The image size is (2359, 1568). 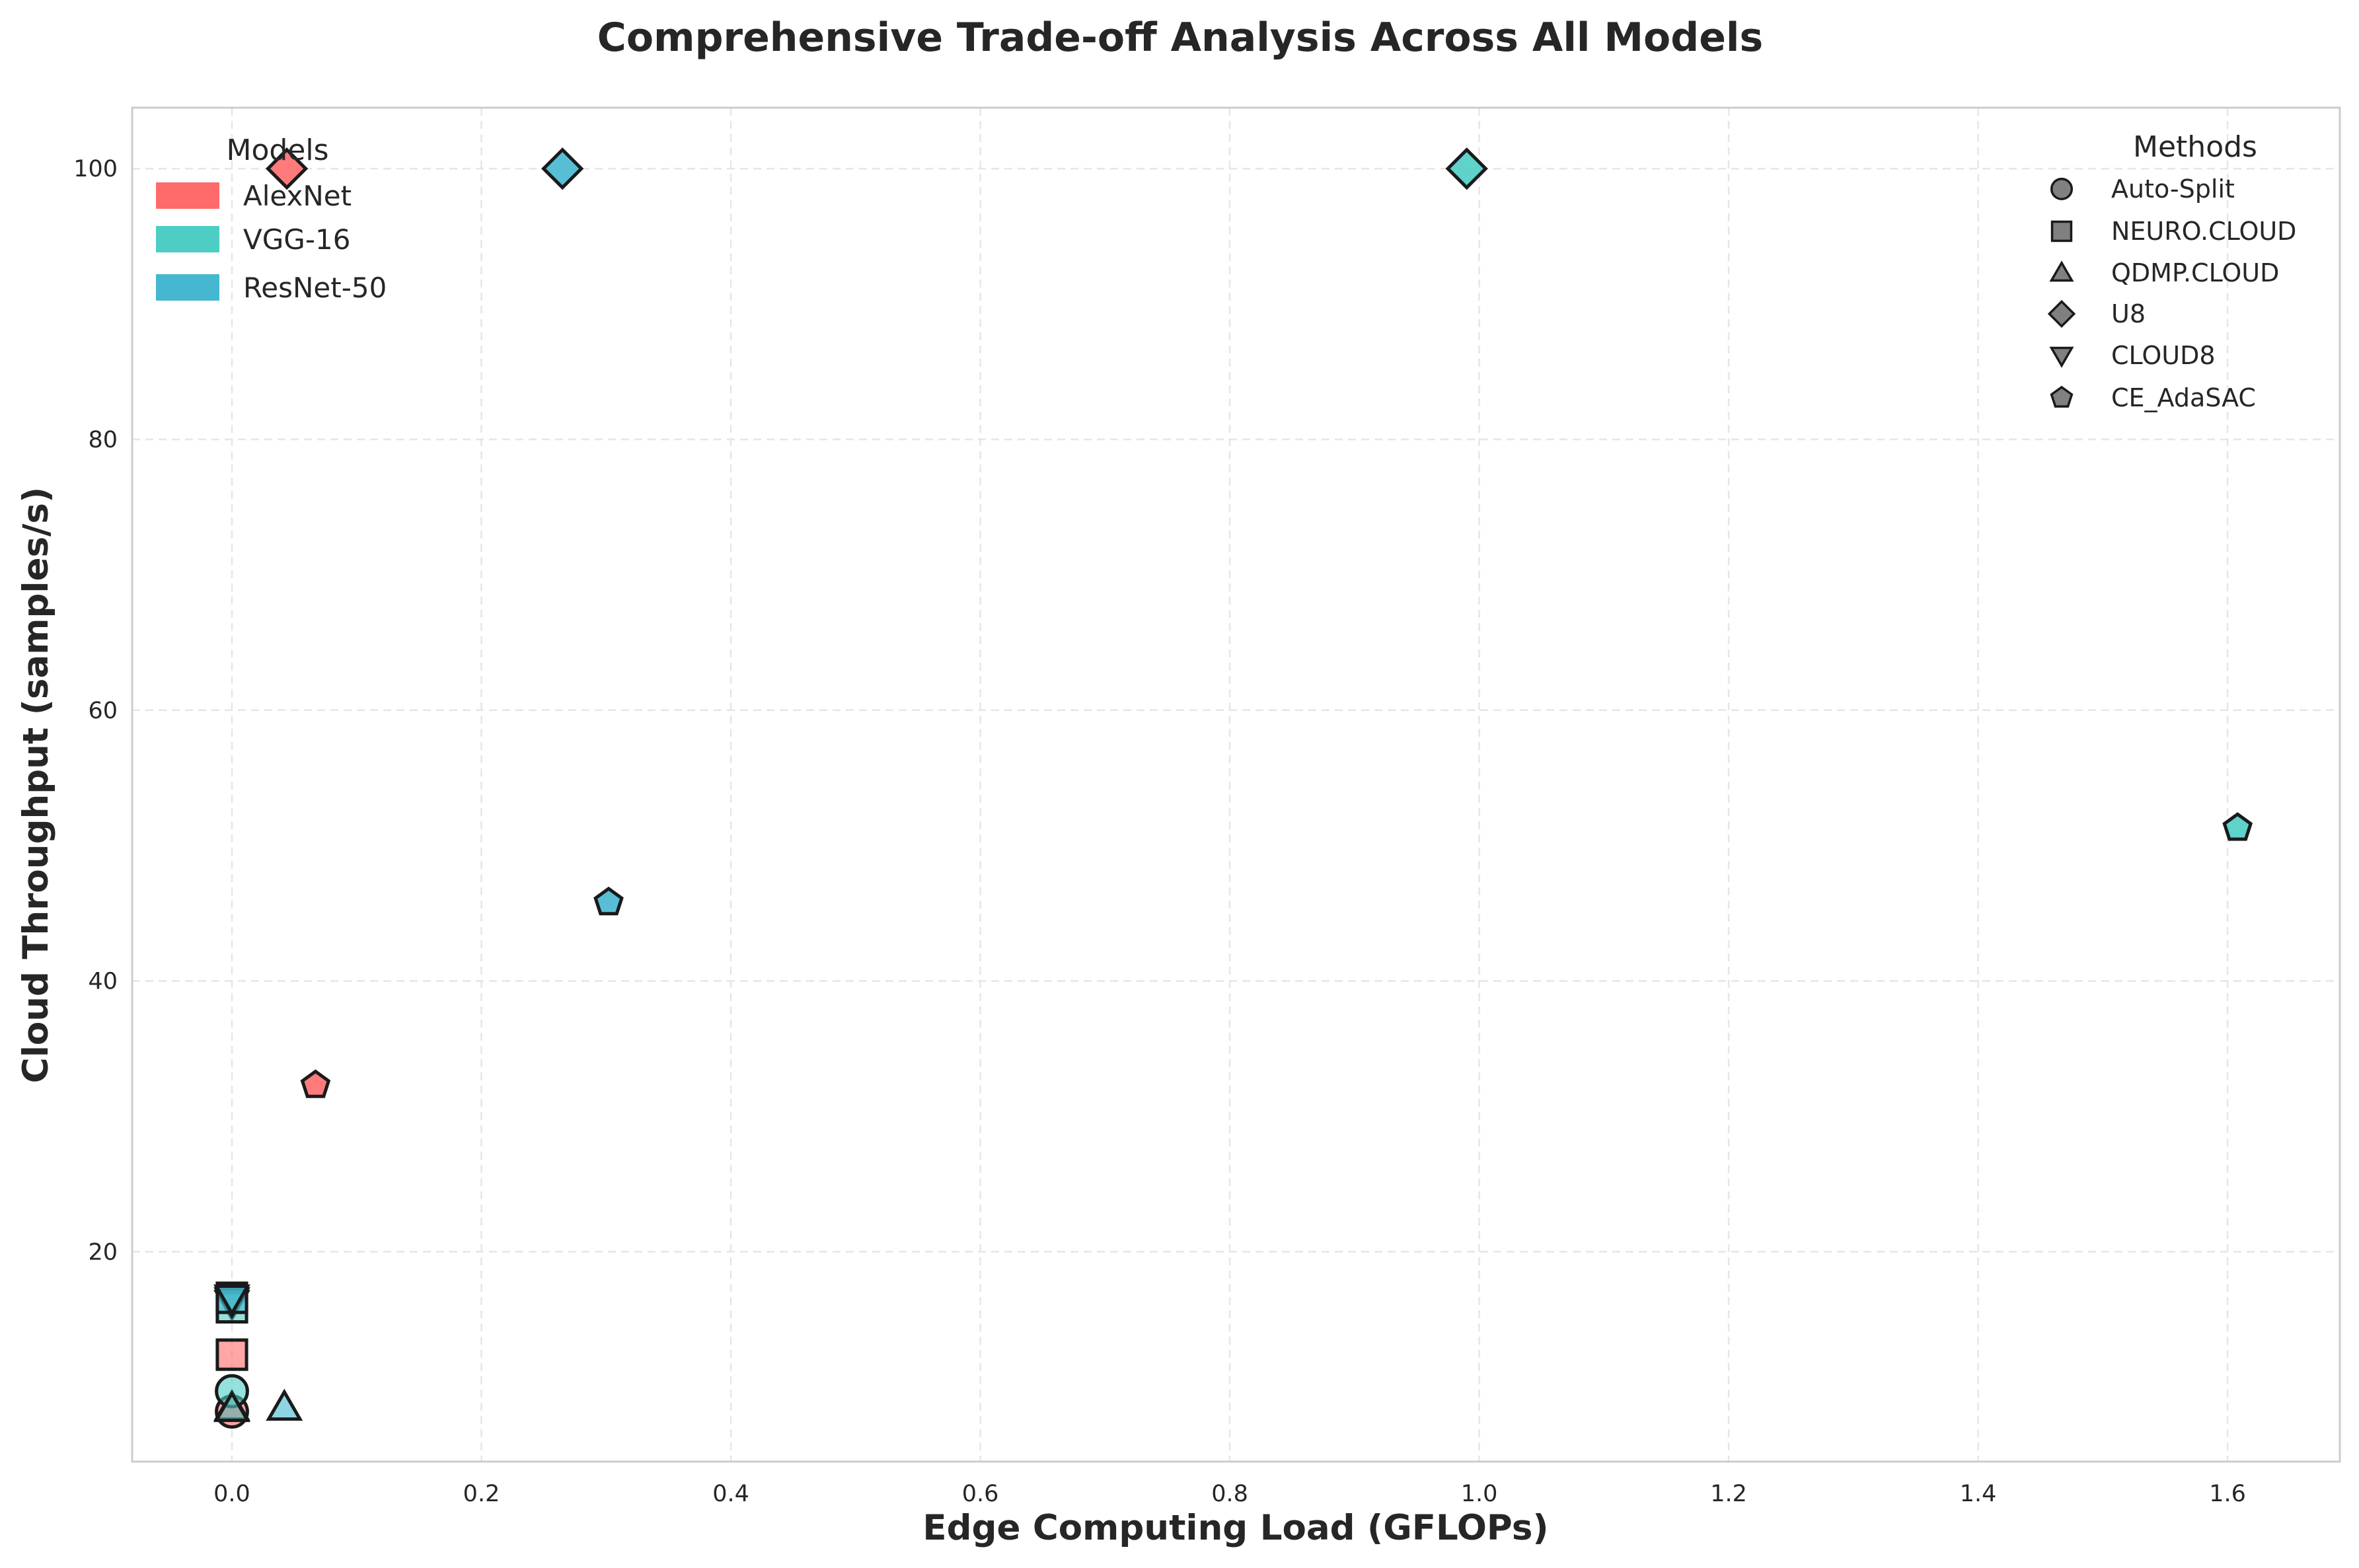 I want to click on legend-swatch-vgg16, so click(x=187, y=239).